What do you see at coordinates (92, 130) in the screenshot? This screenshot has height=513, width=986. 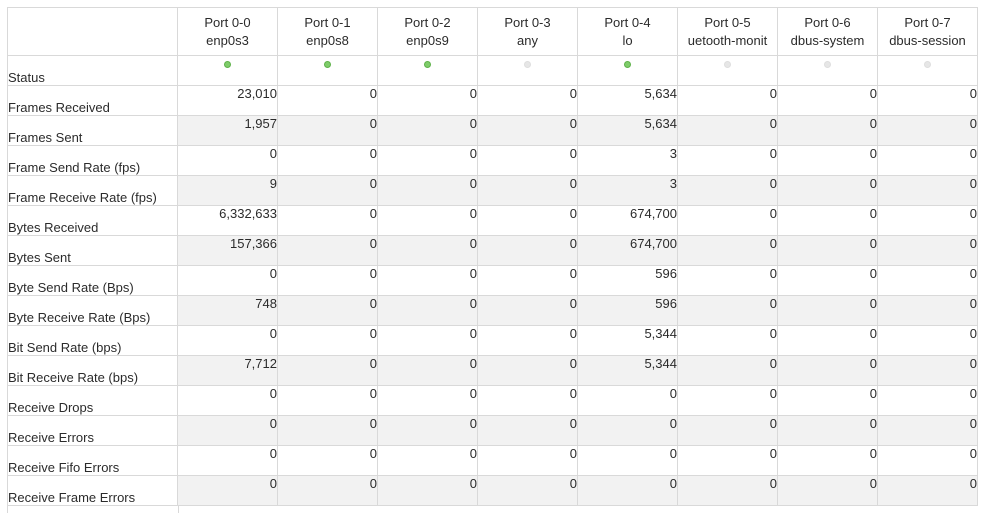 I see `row-label: Frames Sent` at bounding box center [92, 130].